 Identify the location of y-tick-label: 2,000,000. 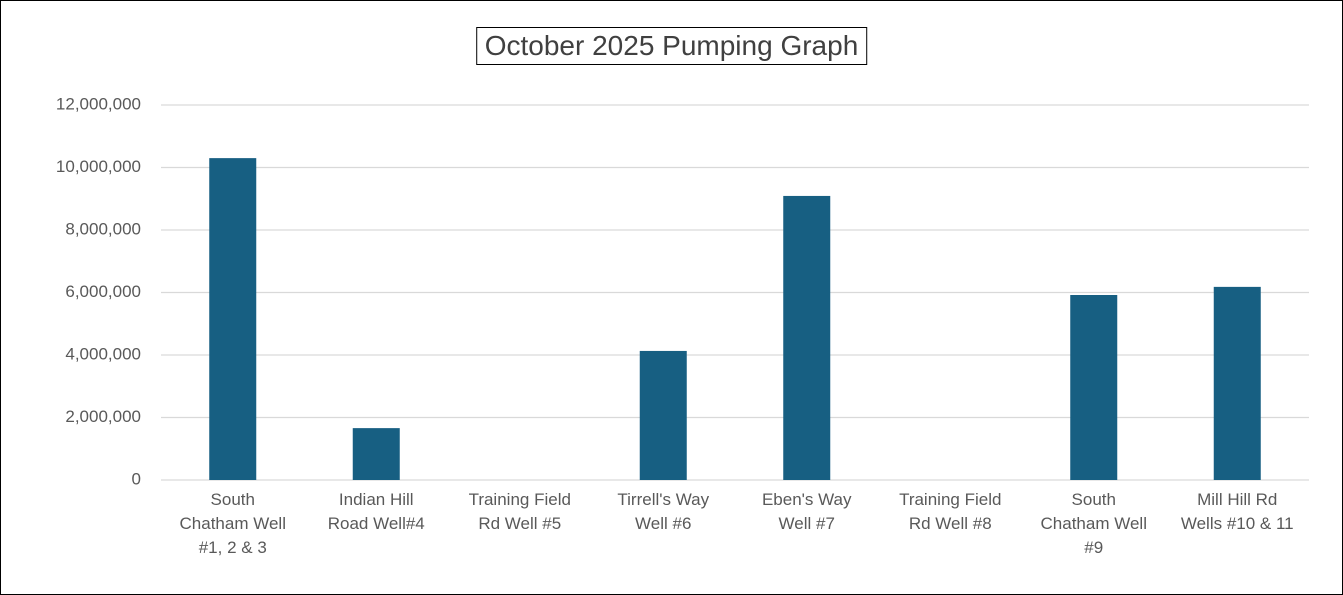
(103, 416).